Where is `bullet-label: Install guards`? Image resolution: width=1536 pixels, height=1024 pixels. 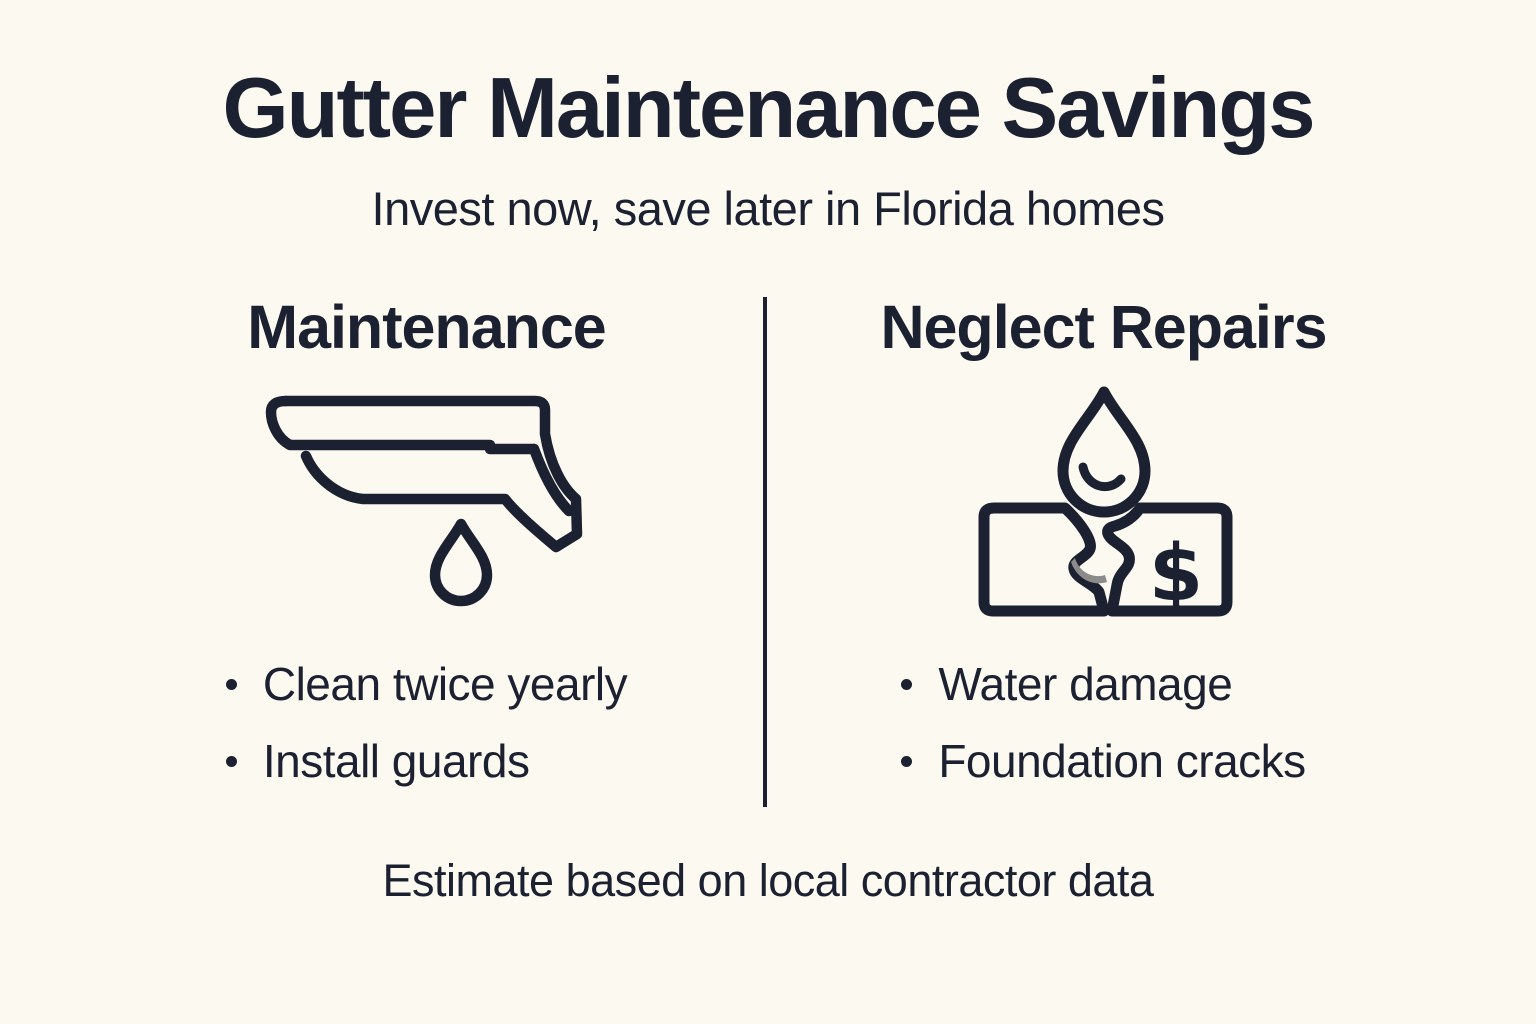 bullet-label: Install guards is located at coordinates (396, 761).